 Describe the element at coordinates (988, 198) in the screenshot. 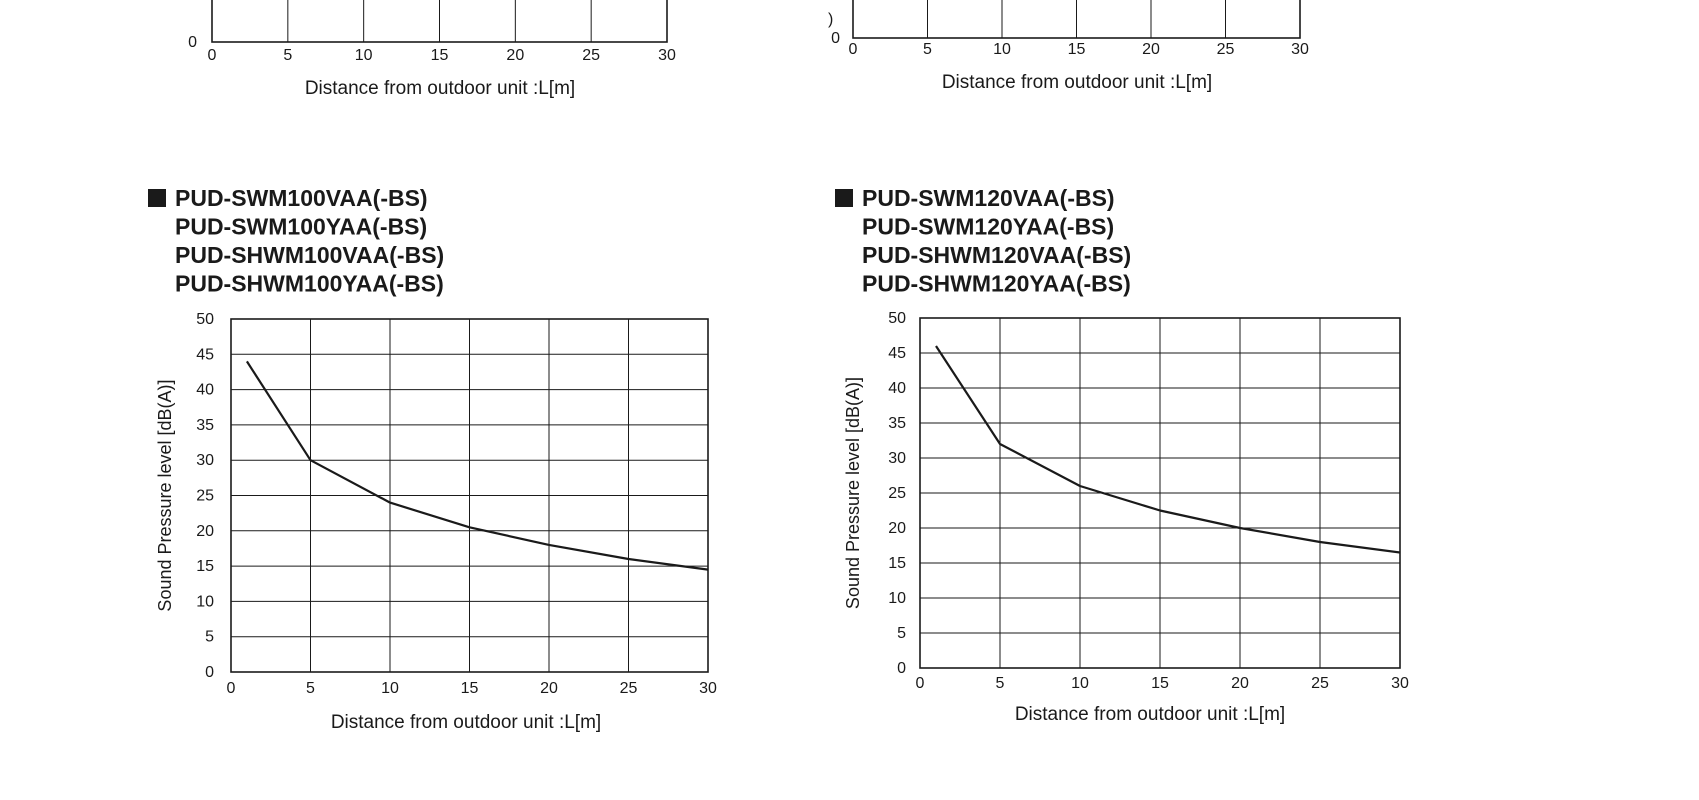

I see `model-name-1: PUD-SWM120VAA(-BS)` at that location.